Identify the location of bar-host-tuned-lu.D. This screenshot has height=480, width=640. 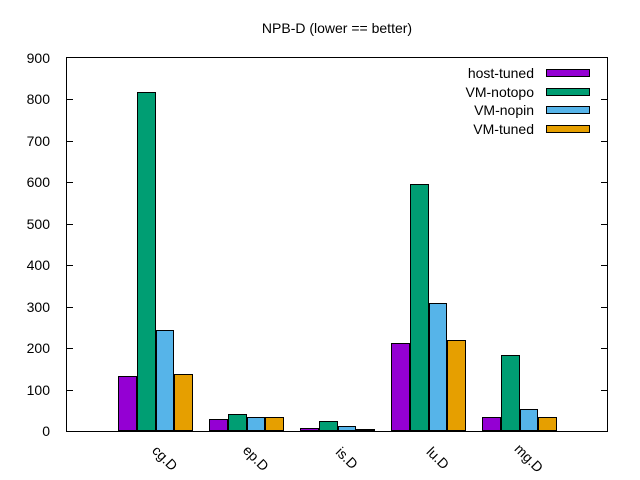
(400, 386).